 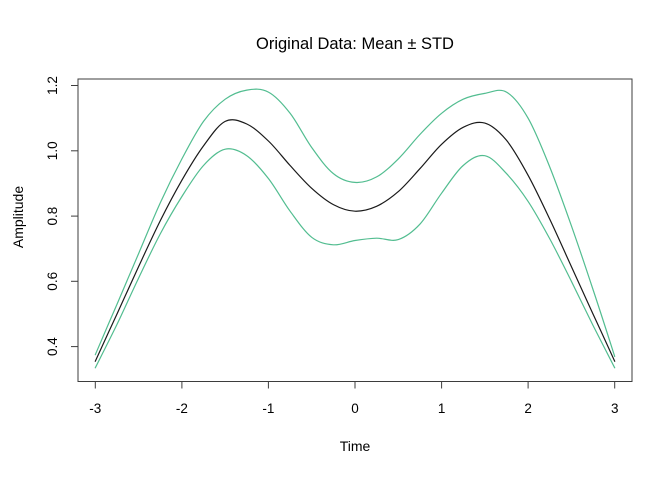 I want to click on chart-title: Original Data: Mean ± STD, so click(x=355, y=44).